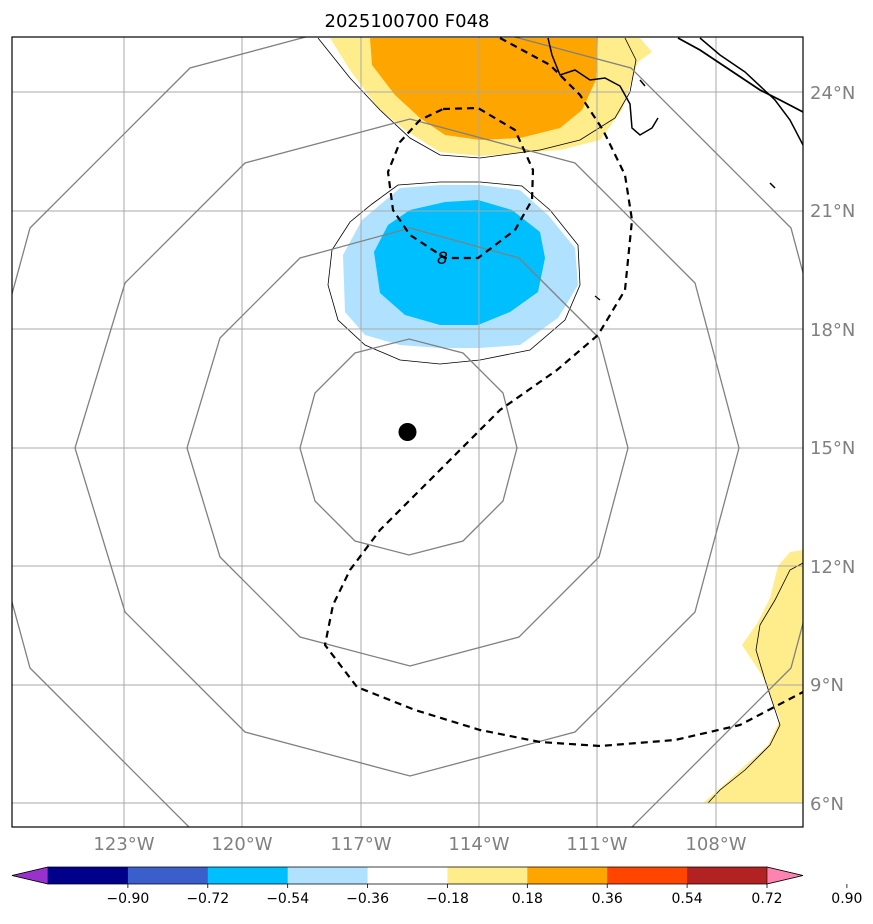 This screenshot has height=924, width=873. Describe the element at coordinates (241, 844) in the screenshot. I see `lon-tick-label: 120°W` at that location.